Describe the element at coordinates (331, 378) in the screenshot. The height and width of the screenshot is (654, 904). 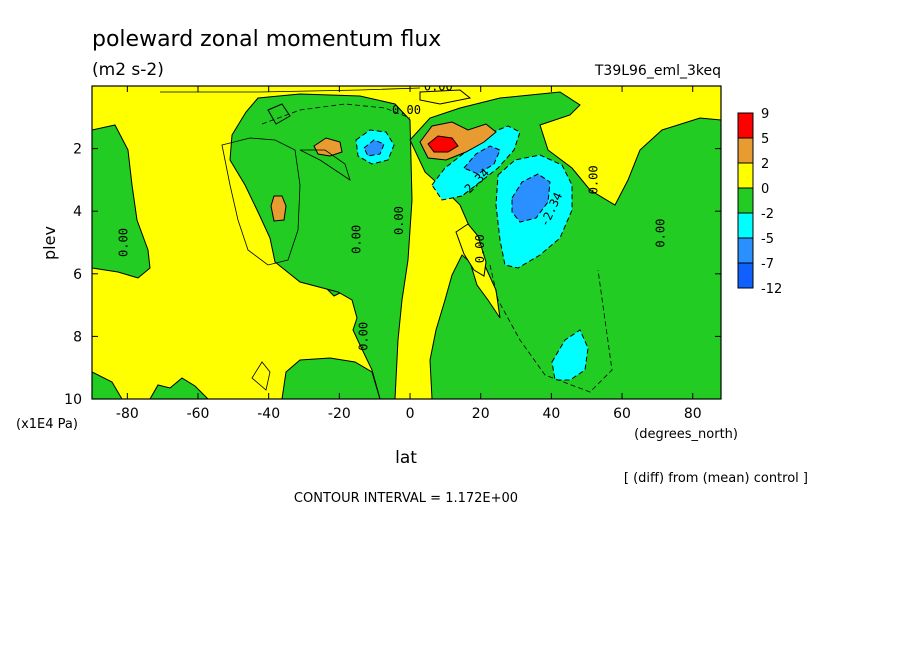
I see `green-region-bottom-tropics` at that location.